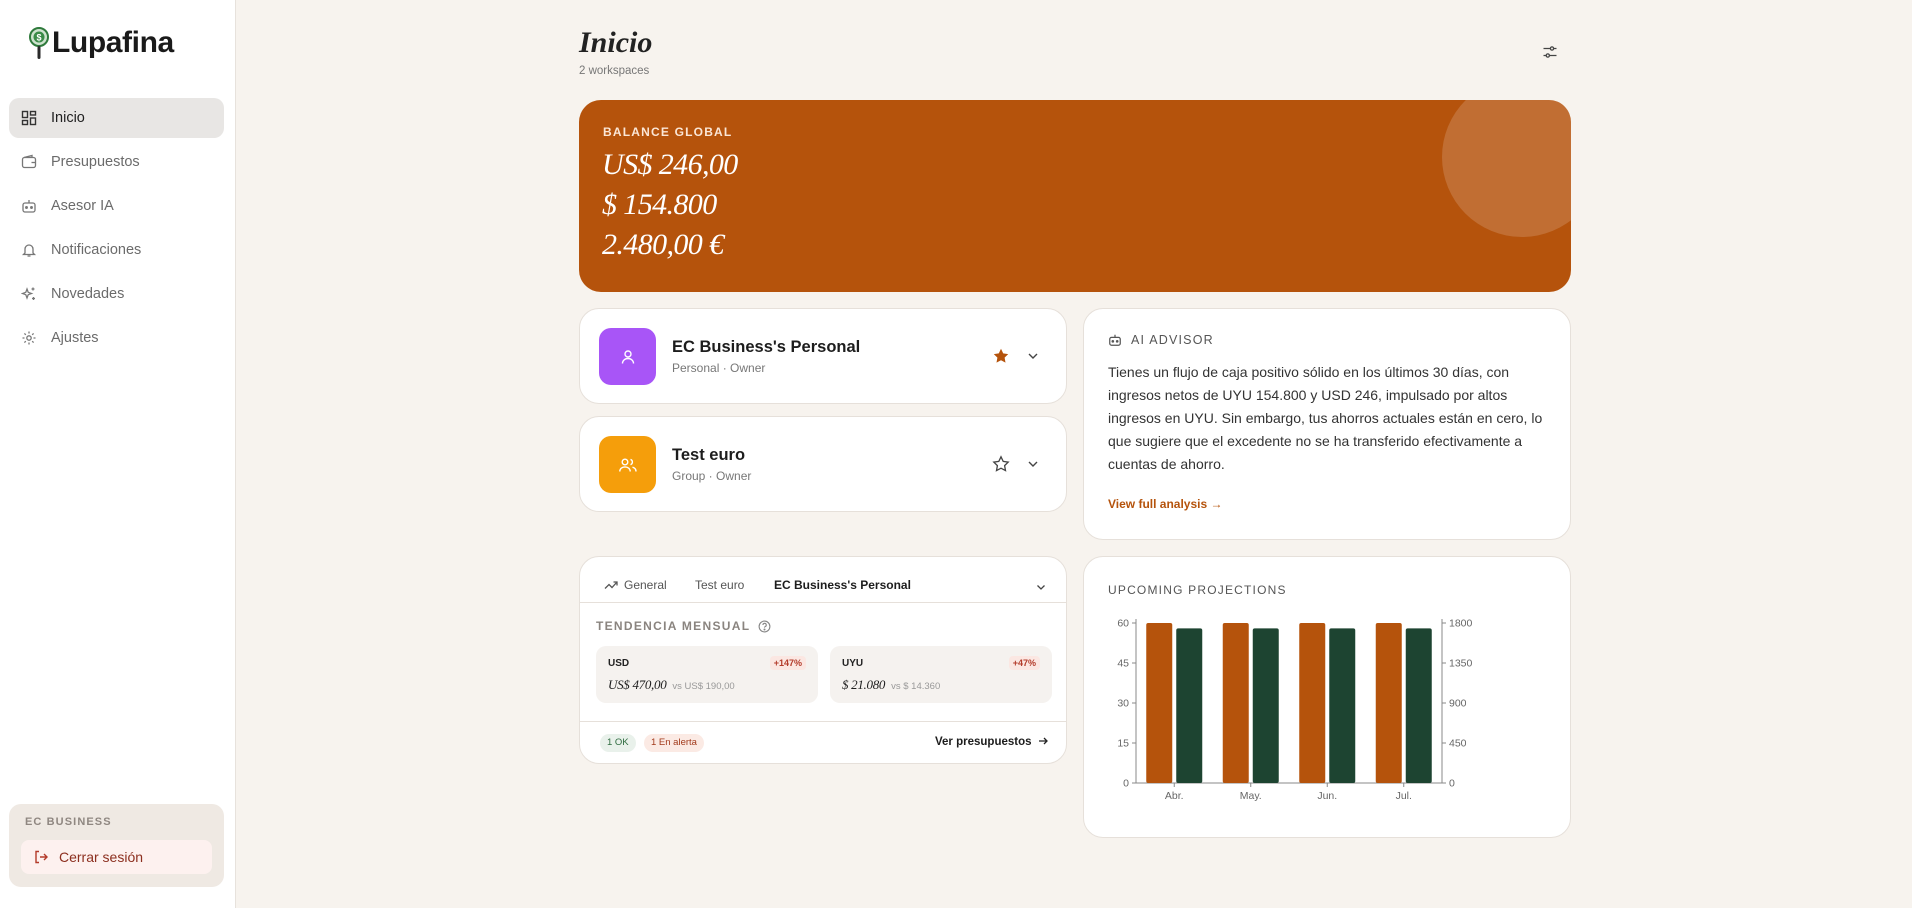 Image resolution: width=1912 pixels, height=908 pixels. Describe the element at coordinates (663, 244) in the screenshot. I see `balance-eur: 2.480,00 €` at that location.